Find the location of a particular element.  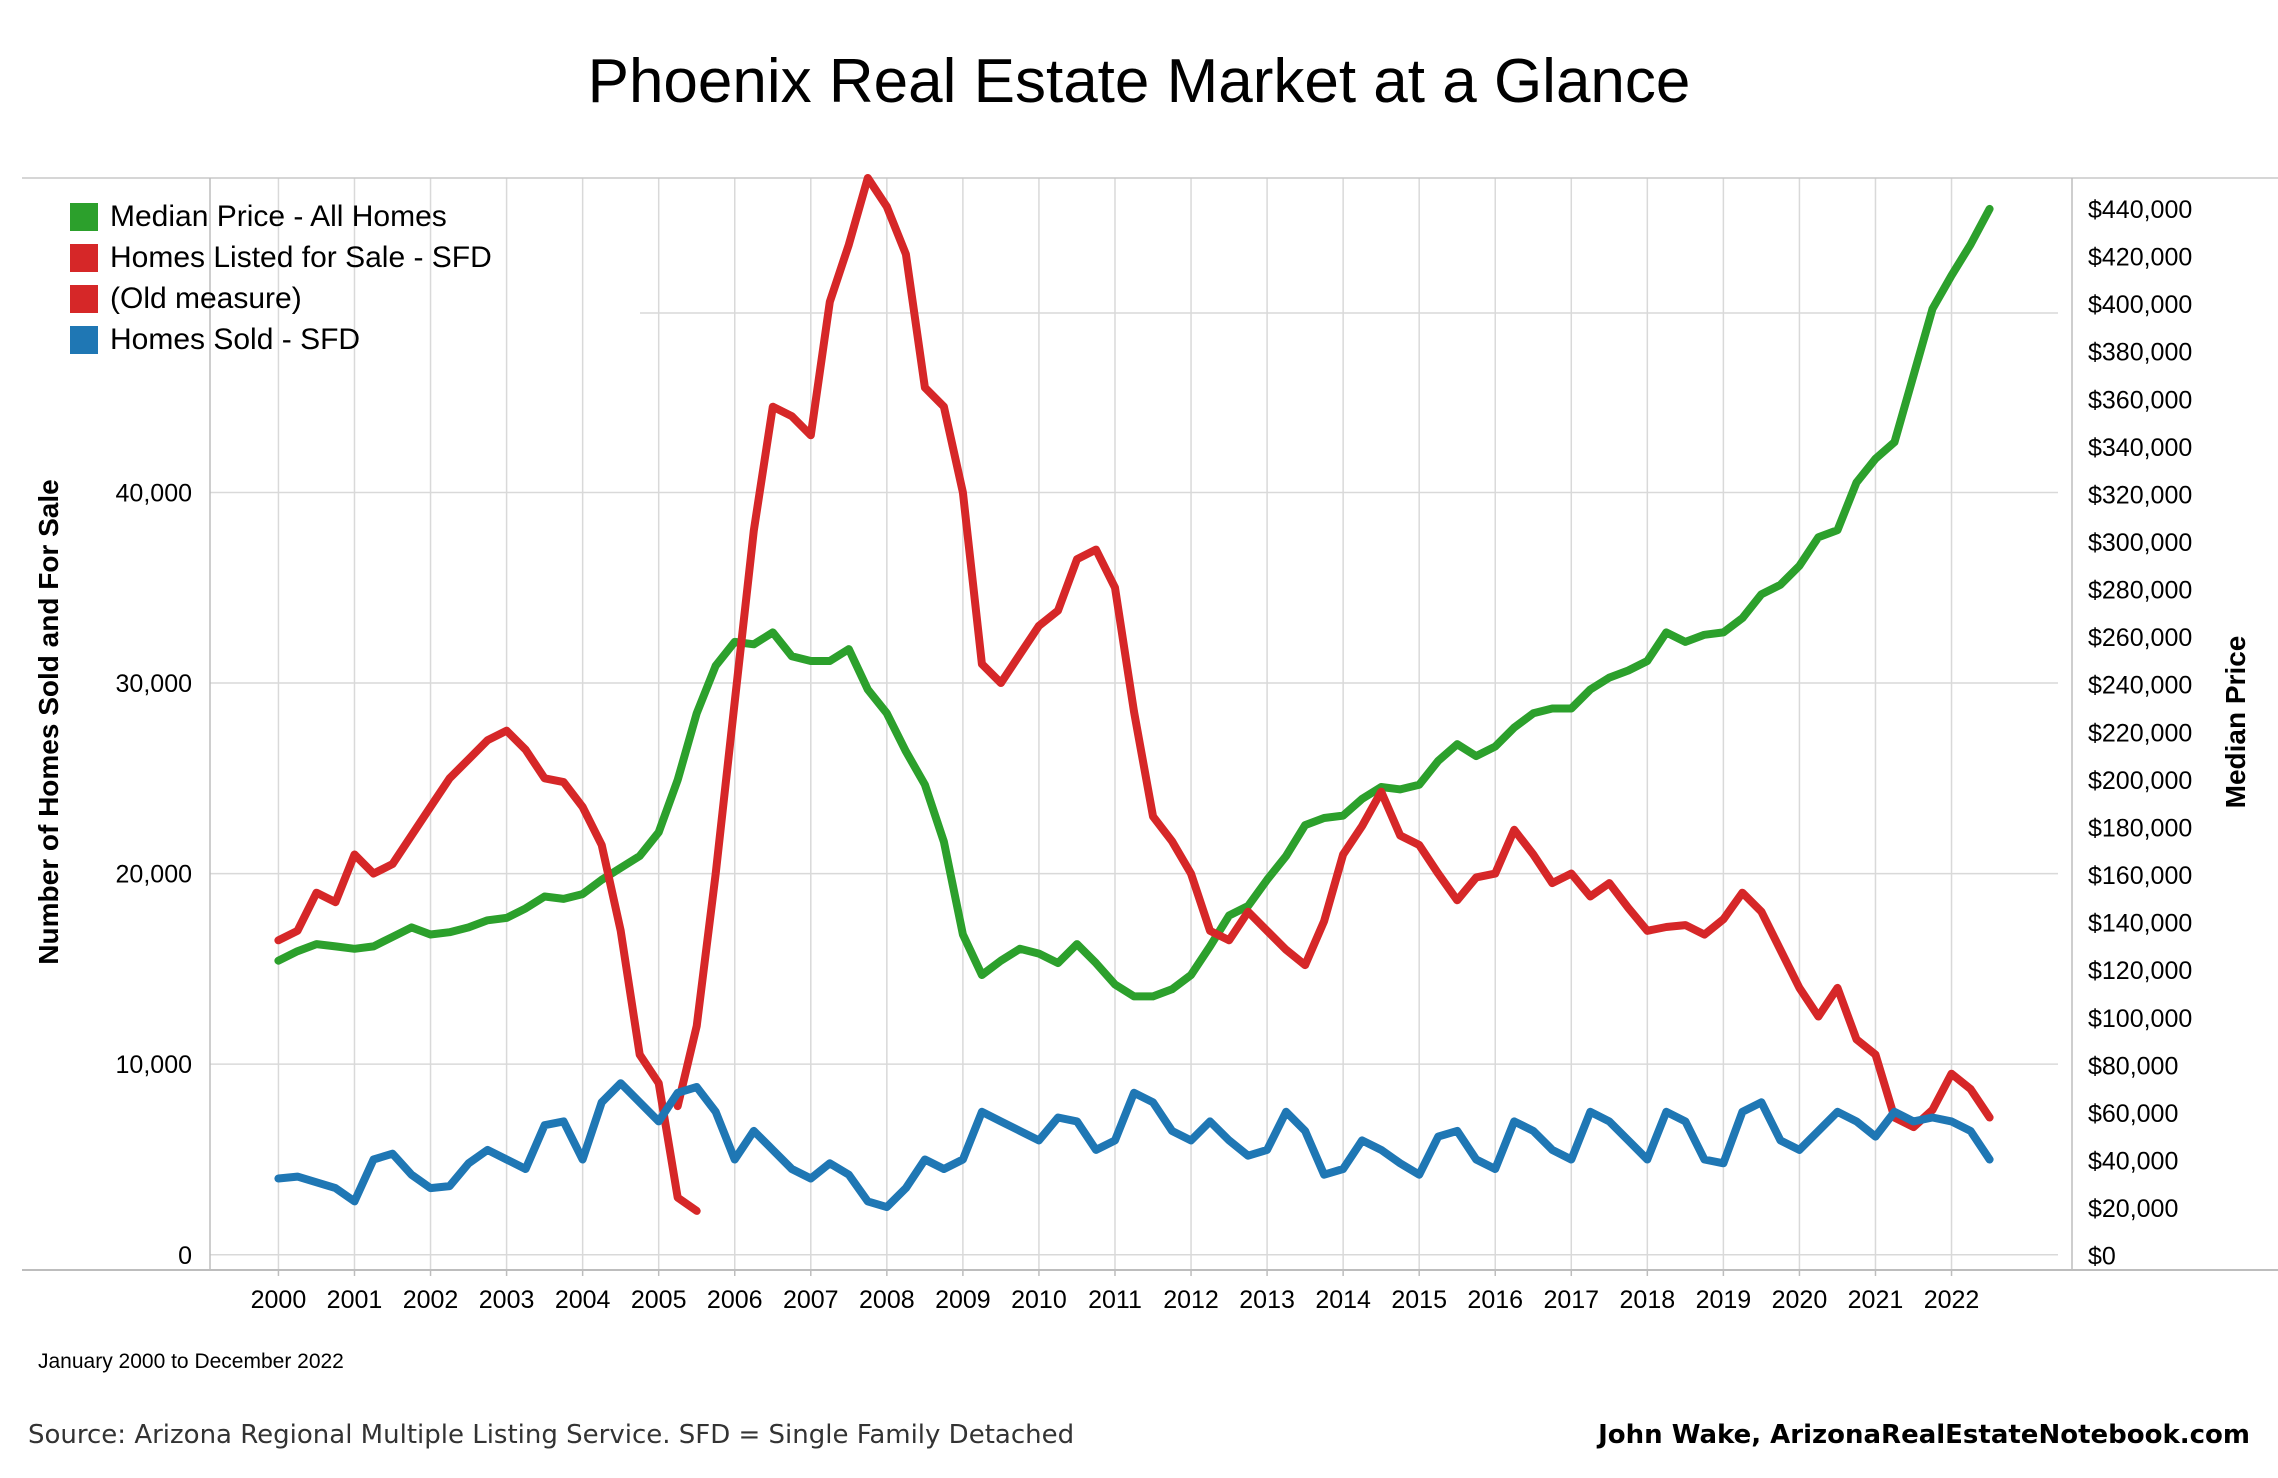

y-right-tick-label: $120,000 is located at coordinates (2140, 971).